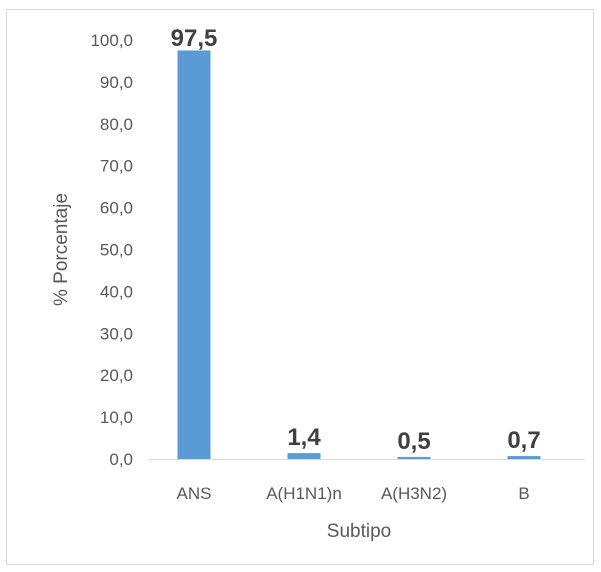 The image size is (601, 572). I want to click on y-tick-label: 100,0, so click(111, 40).